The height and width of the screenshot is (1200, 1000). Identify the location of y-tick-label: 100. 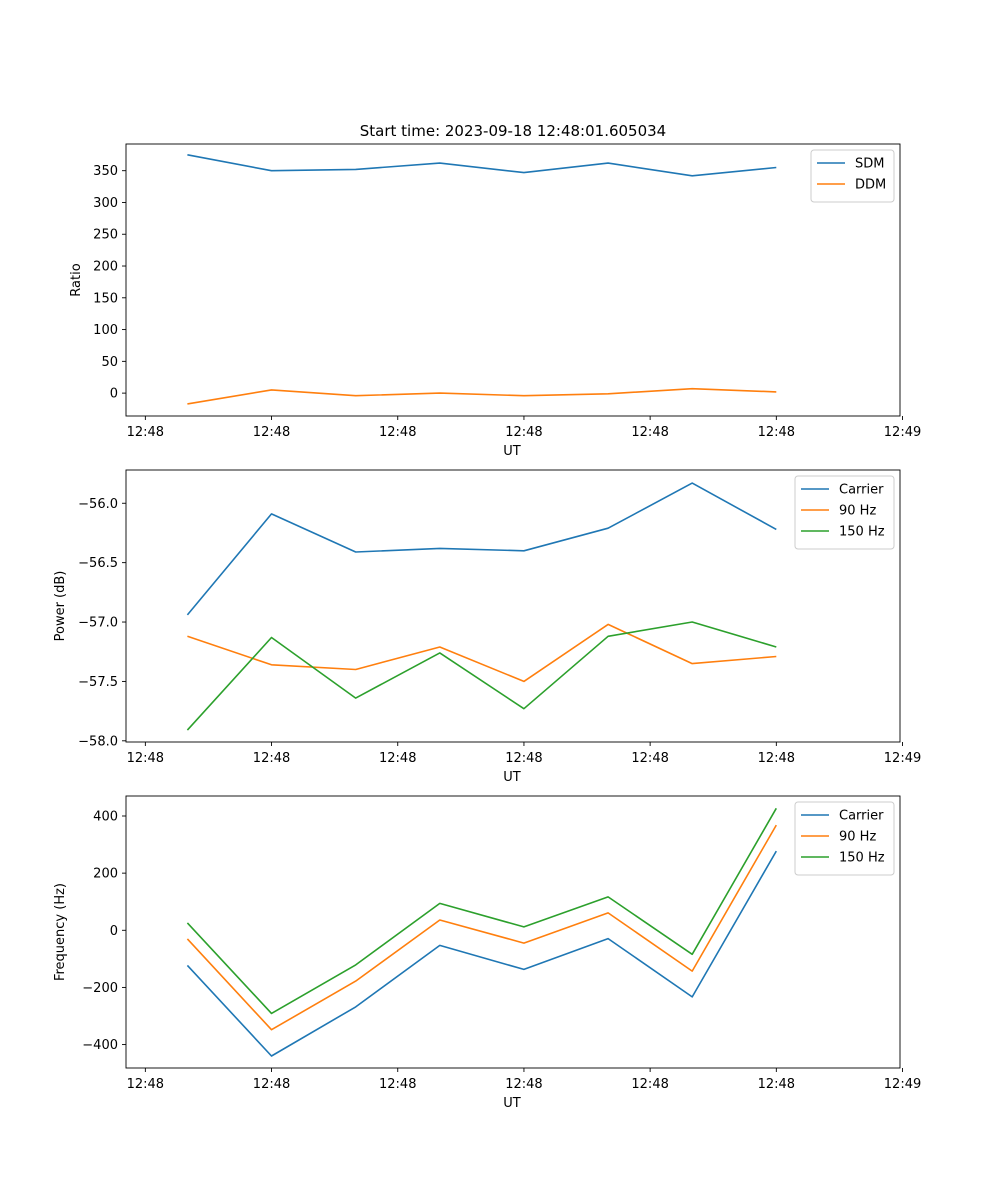
(105, 330).